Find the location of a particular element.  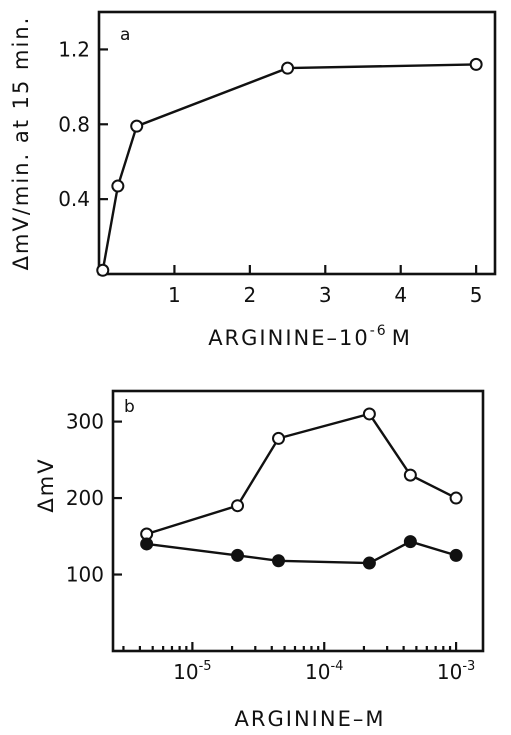

panel-letter-b: b is located at coordinates (129, 407).